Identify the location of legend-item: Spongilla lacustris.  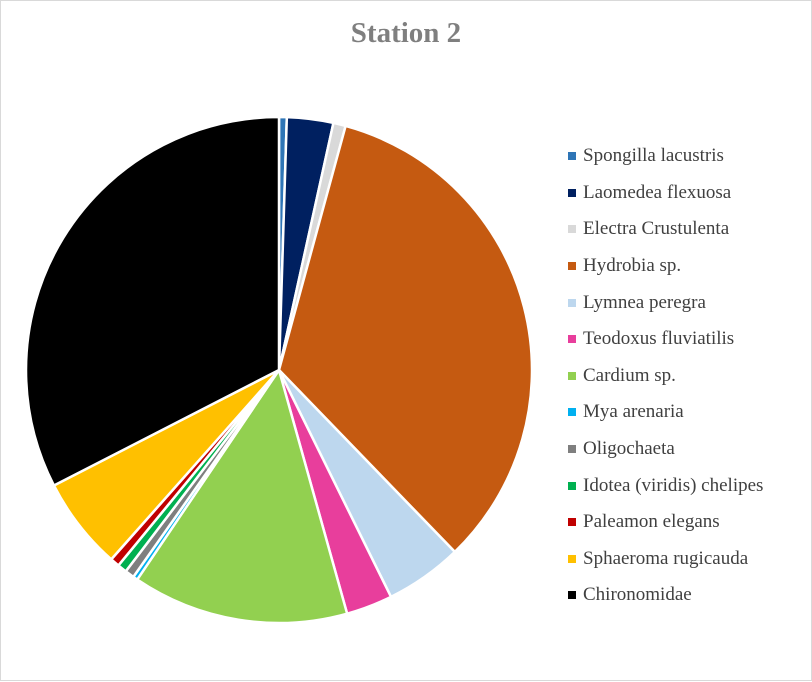
(665, 156).